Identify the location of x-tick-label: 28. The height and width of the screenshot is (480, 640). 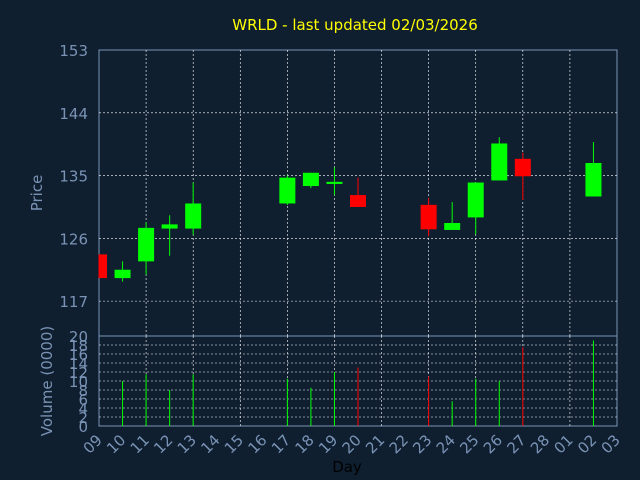
(540, 444).